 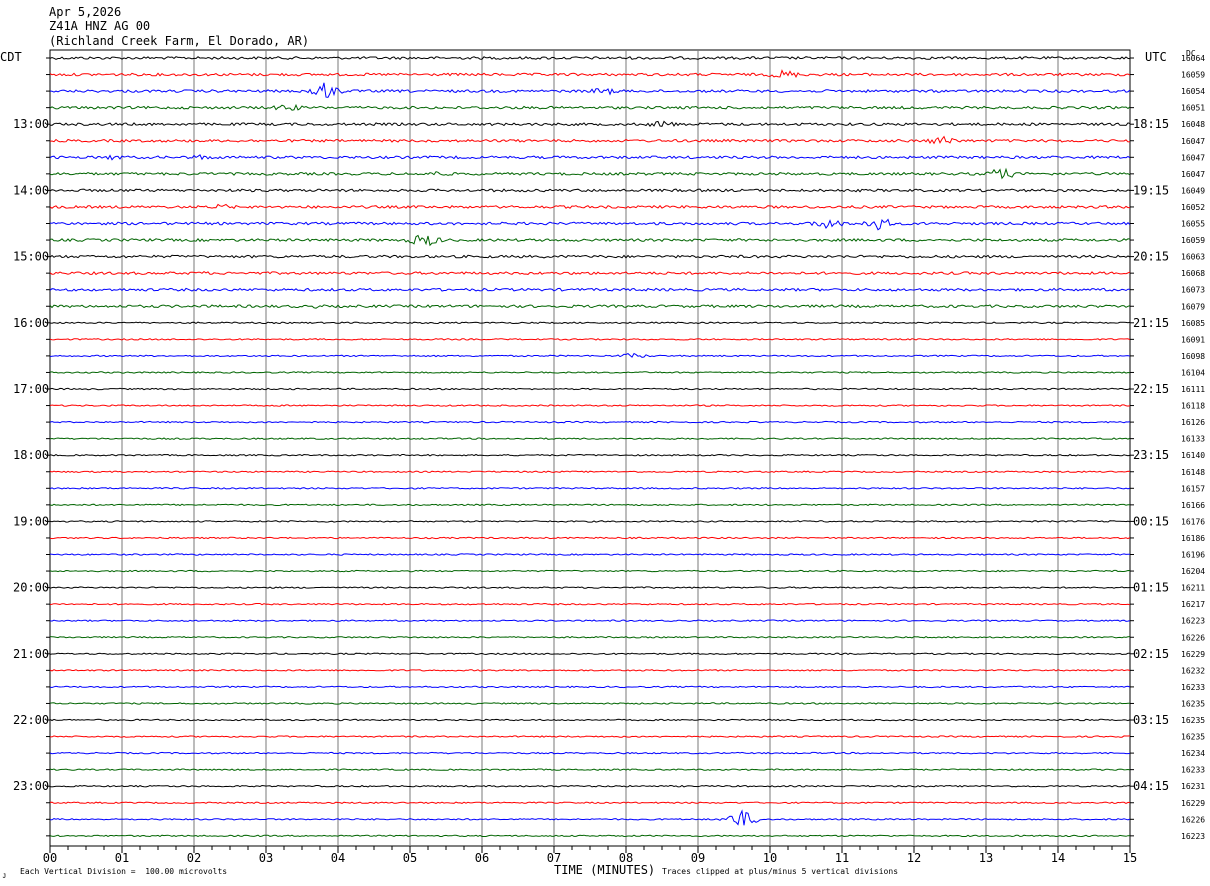 I want to click on date-label: Apr 5,2026, so click(x=85, y=12).